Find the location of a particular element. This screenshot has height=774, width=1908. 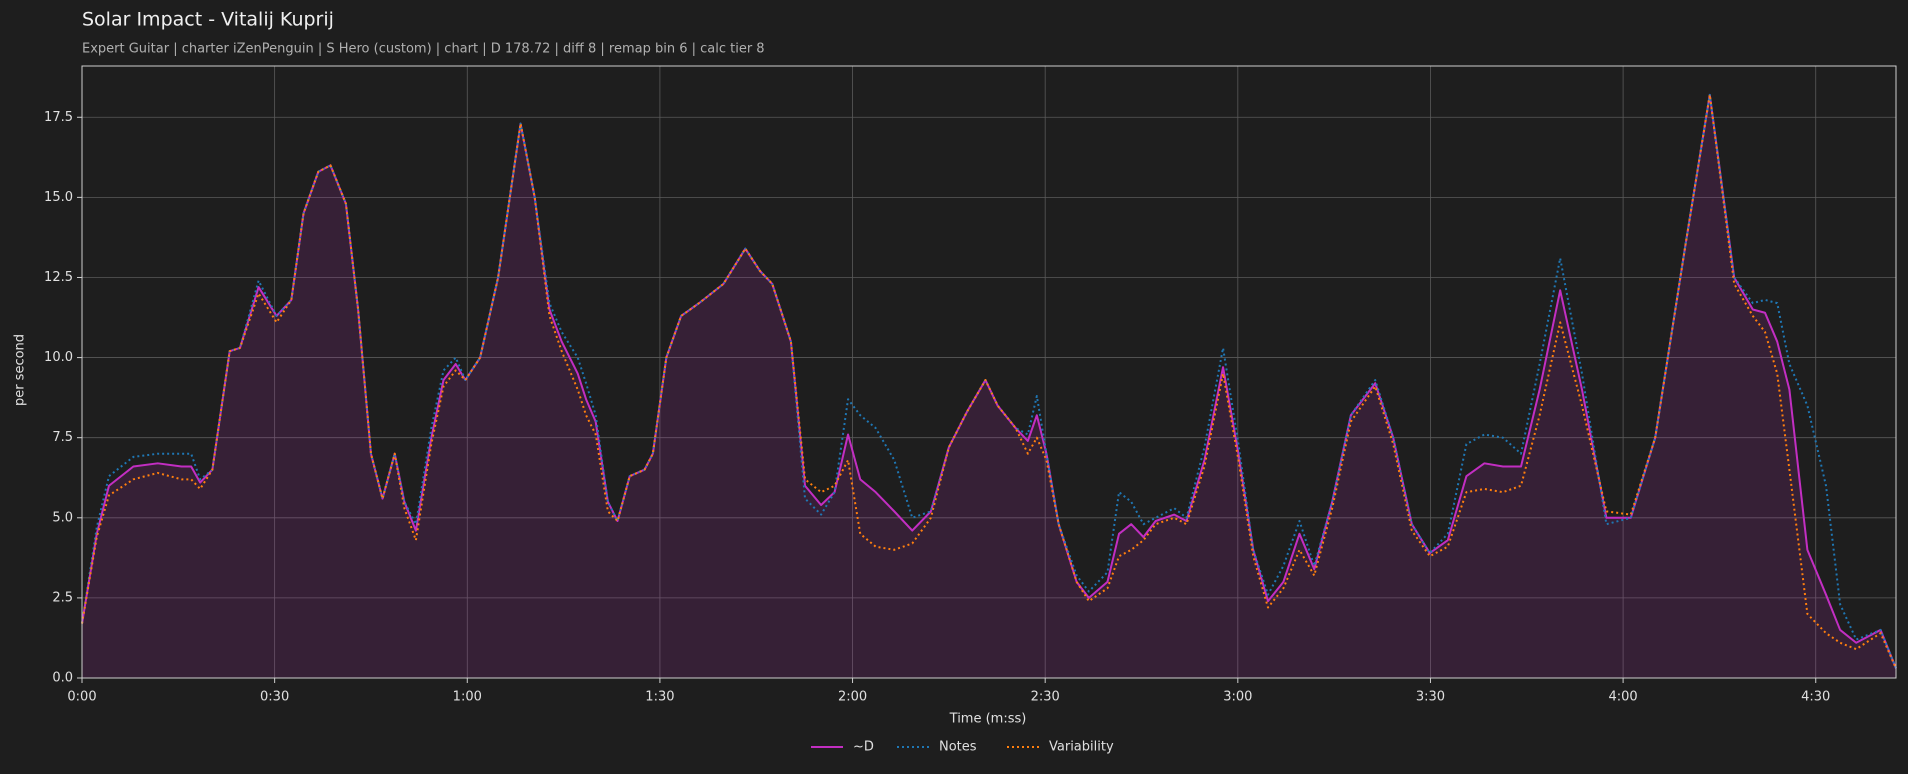

x-tick-label: 1:30 is located at coordinates (659, 697).